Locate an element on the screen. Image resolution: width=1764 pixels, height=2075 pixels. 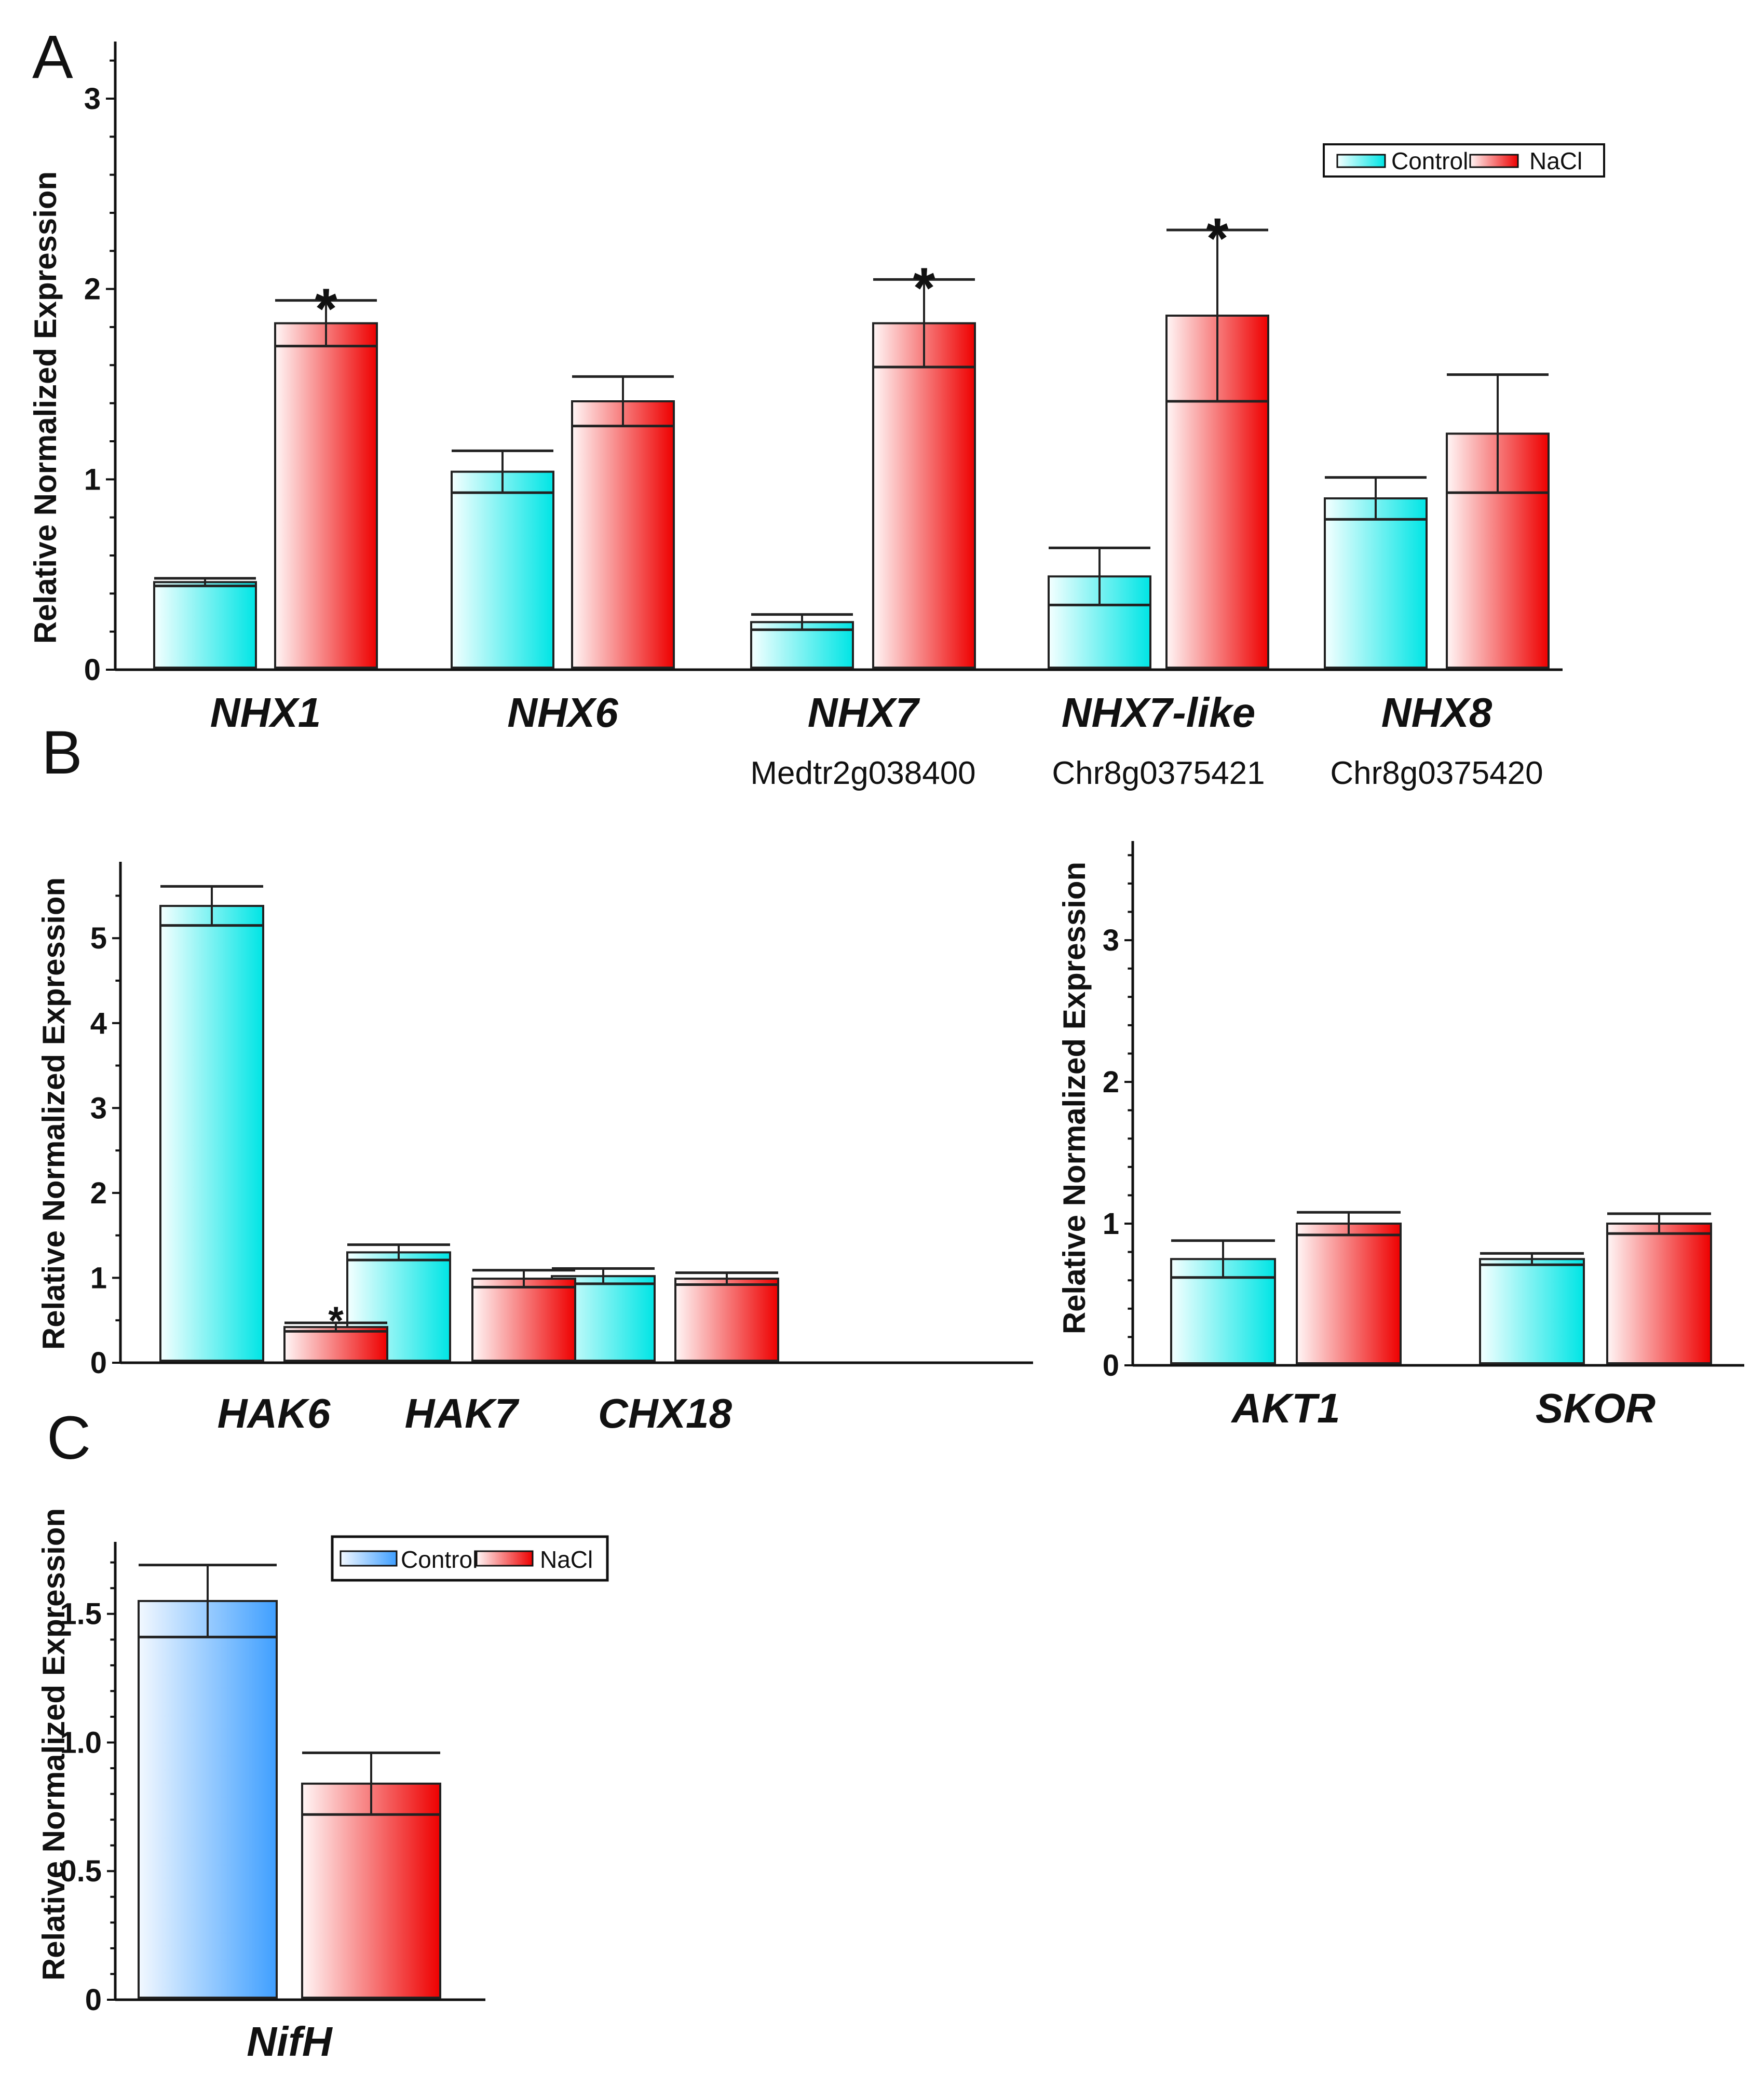
category-label-skor: SKOR is located at coordinates (1596, 1408).